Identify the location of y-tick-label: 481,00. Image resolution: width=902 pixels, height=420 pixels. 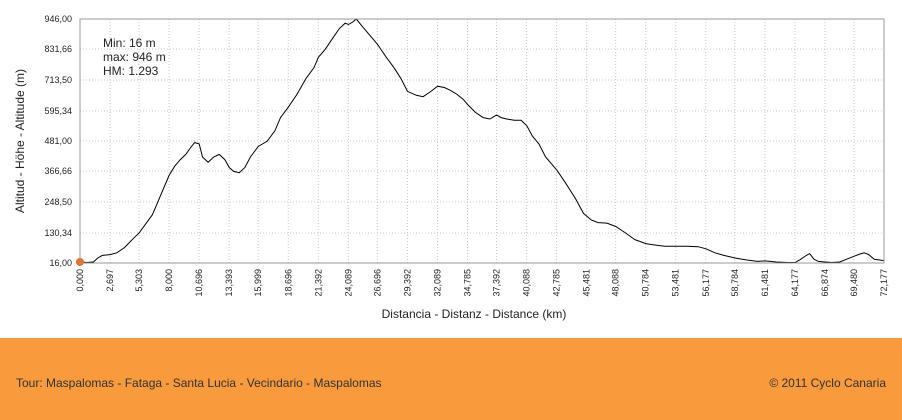
(58, 141).